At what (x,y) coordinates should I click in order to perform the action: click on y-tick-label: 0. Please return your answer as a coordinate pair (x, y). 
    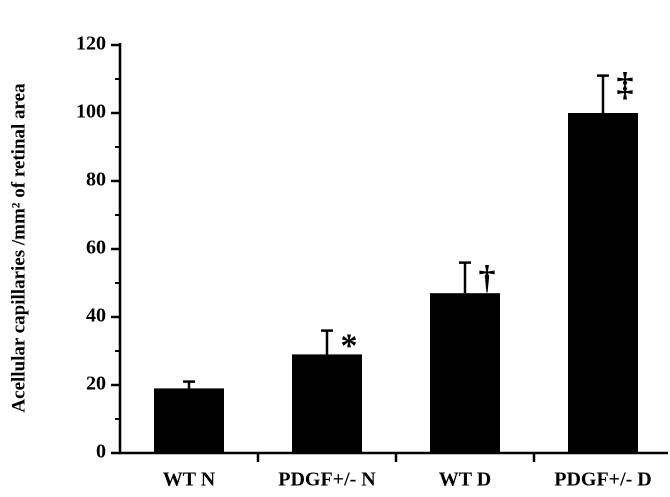
    Looking at the image, I should click on (101, 452).